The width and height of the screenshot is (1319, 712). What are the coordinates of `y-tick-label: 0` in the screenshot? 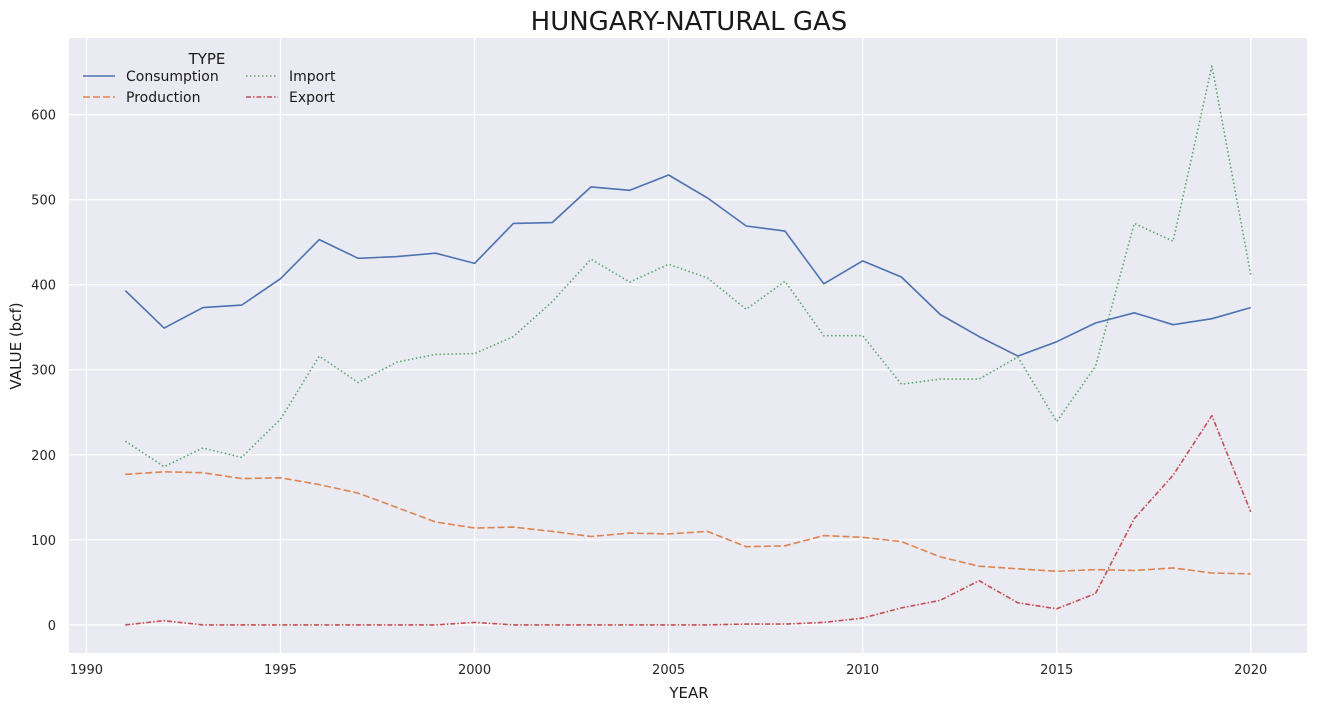 It's located at (52, 626).